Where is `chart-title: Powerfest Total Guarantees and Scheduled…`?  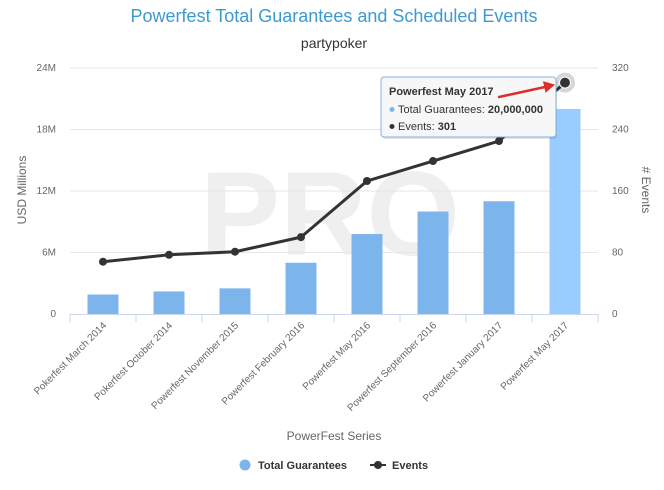
chart-title: Powerfest Total Guarantees and Scheduled… is located at coordinates (334, 16).